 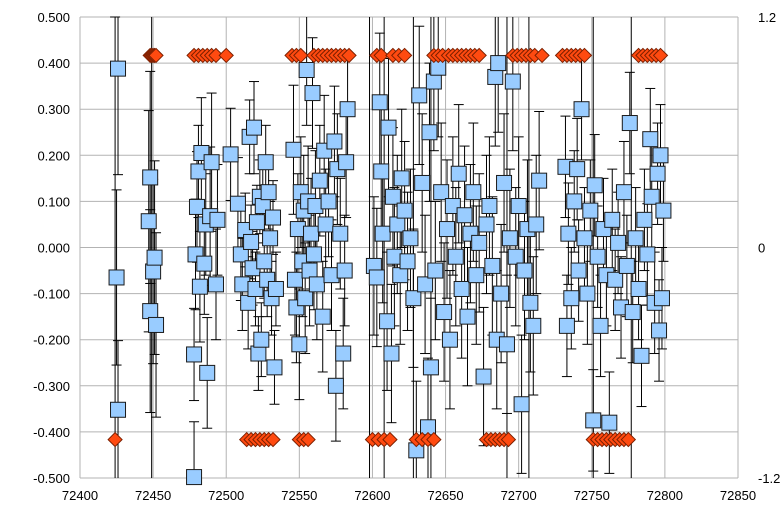 What do you see at coordinates (51, 432) in the screenshot?
I see `y-tick-label: -0.400` at bounding box center [51, 432].